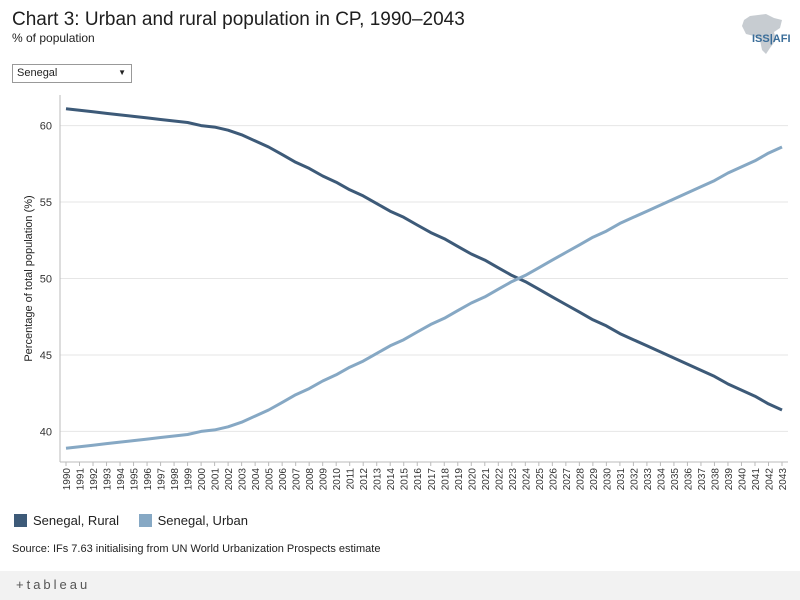 The width and height of the screenshot is (800, 600). I want to click on x-tick-label: 2037, so click(702, 479).